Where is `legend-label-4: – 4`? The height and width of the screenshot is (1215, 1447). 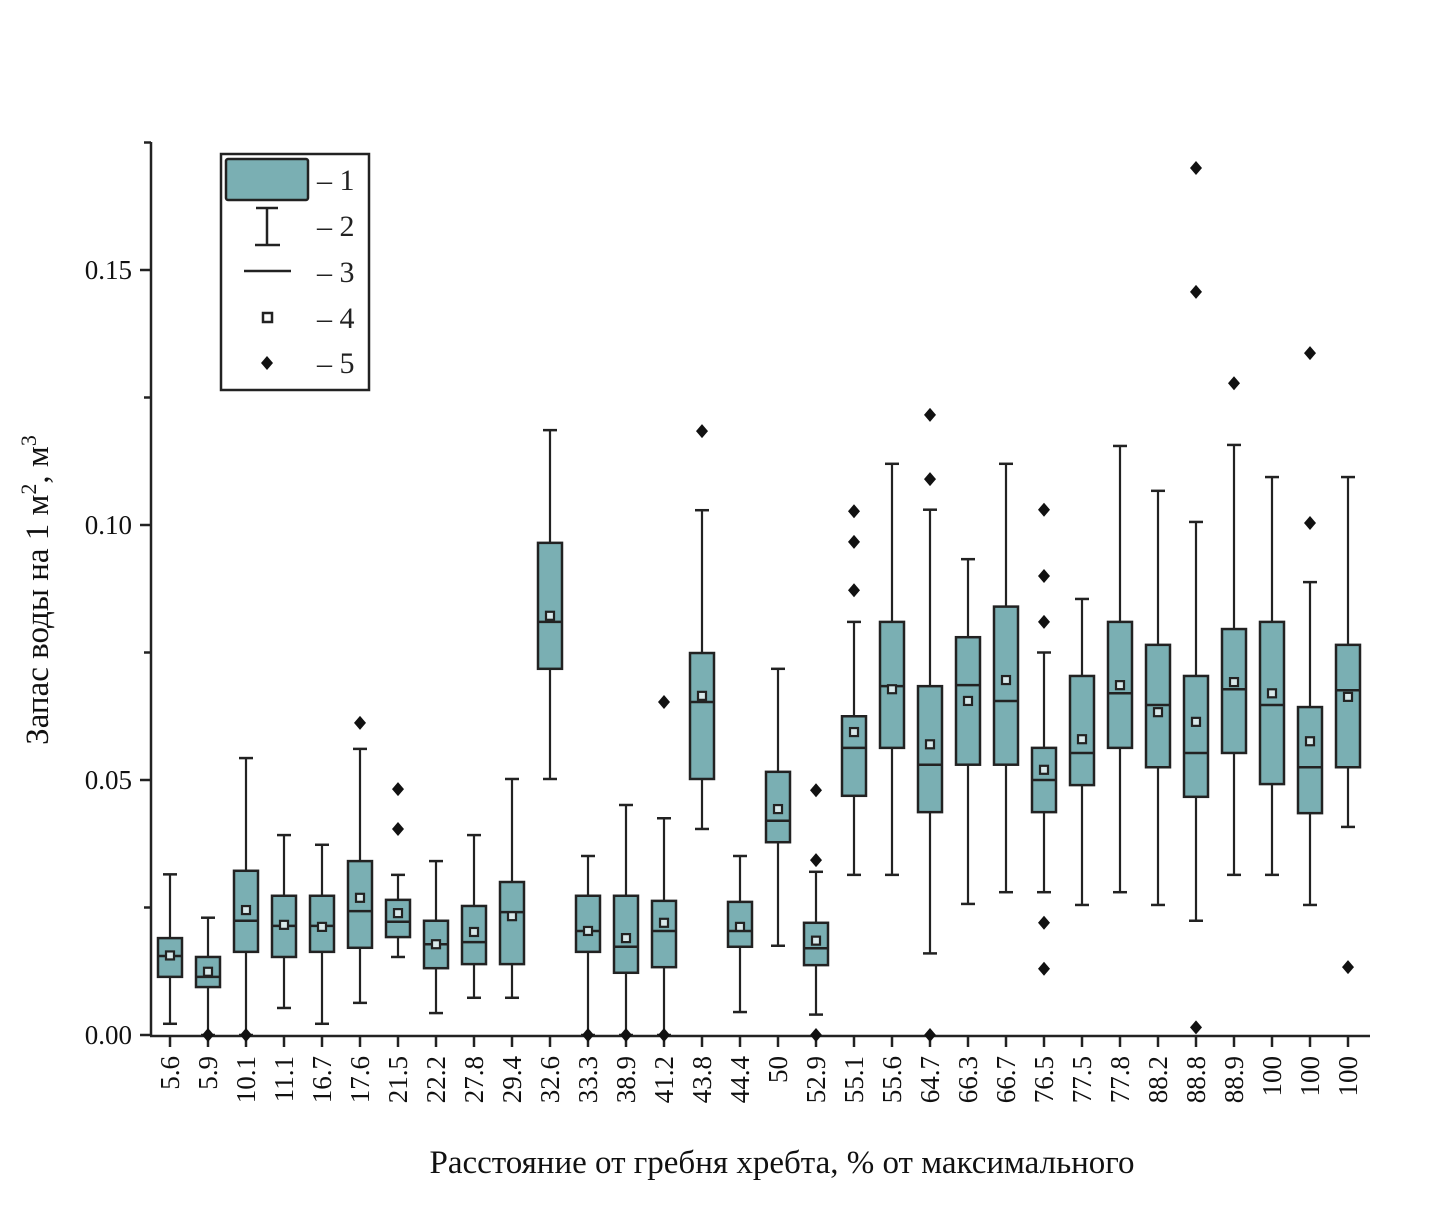 legend-label-4: – 4 is located at coordinates (335, 318).